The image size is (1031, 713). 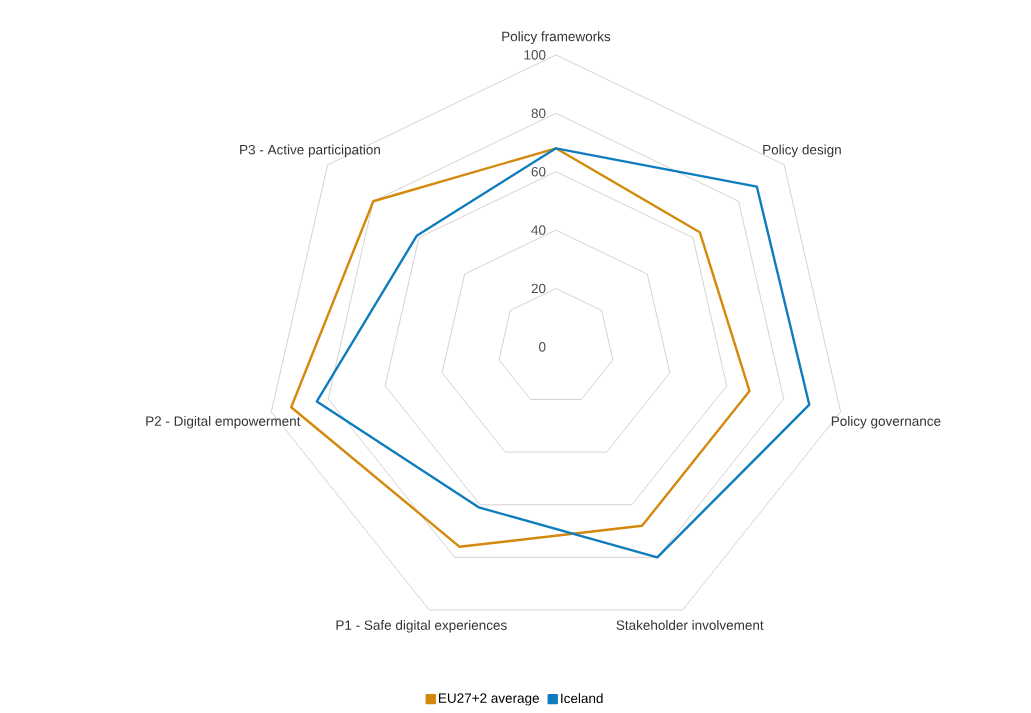 I want to click on y-tick-label: 20, so click(x=538, y=288).